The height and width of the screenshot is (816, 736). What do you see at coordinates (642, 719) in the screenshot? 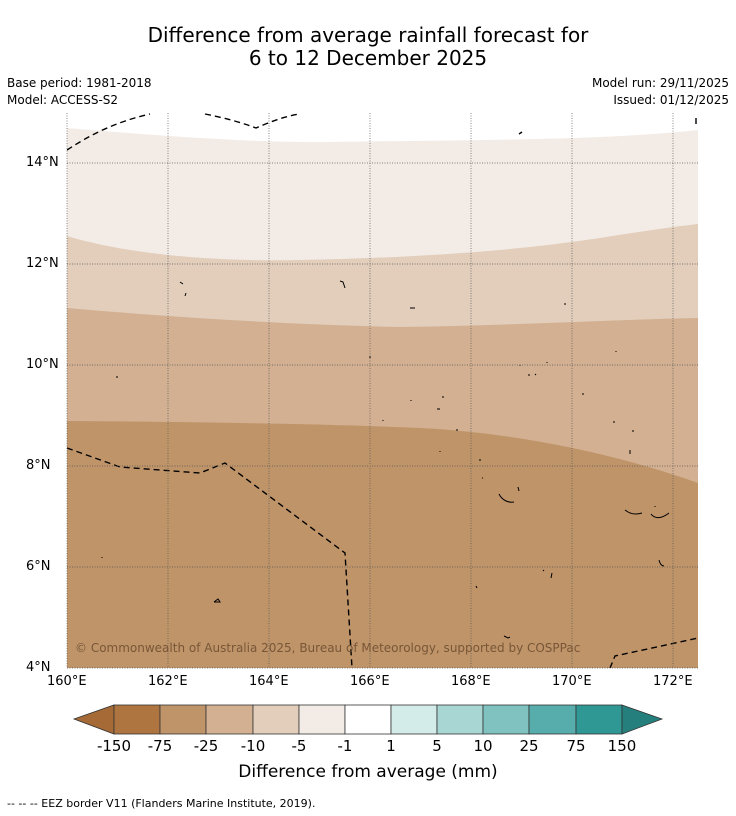
I see `colorbar-right-arrow-icon` at bounding box center [642, 719].